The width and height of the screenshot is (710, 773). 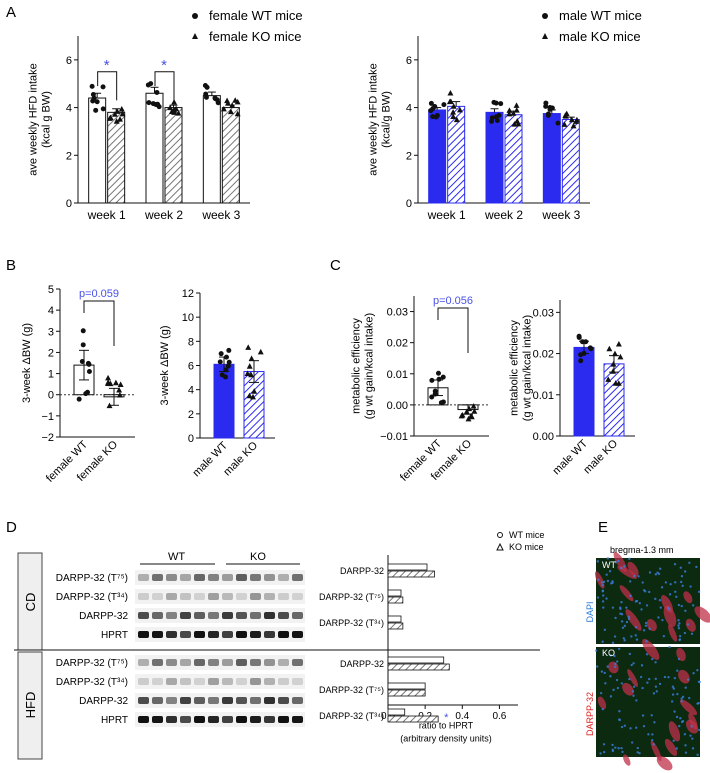 What do you see at coordinates (255, 36) in the screenshot?
I see `A-female-legend-label: female KO mice` at bounding box center [255, 36].